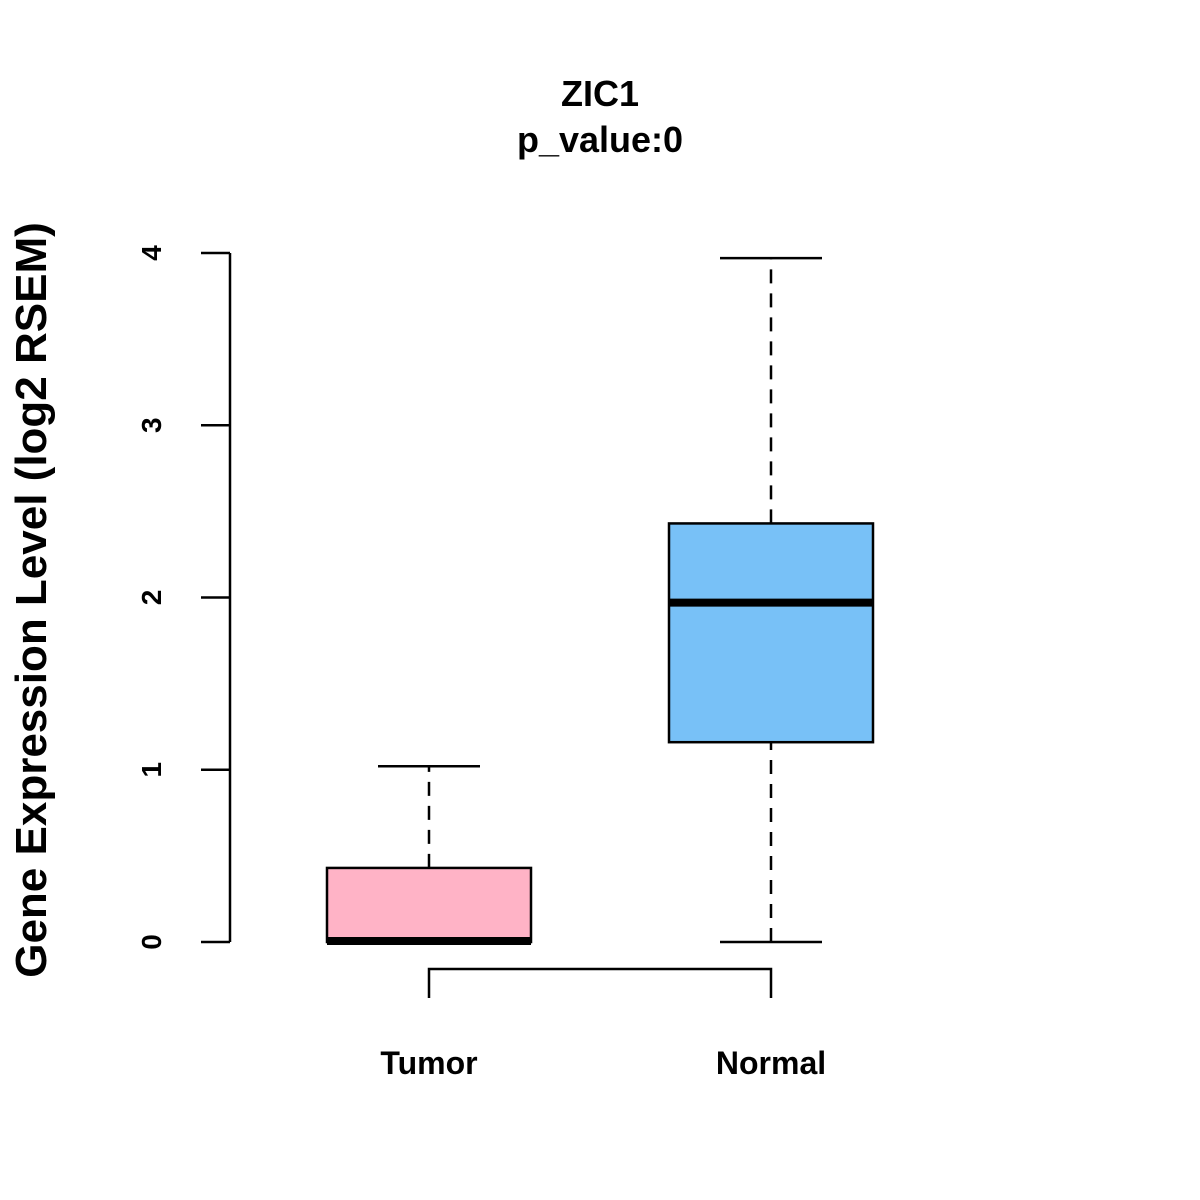 Image resolution: width=1200 pixels, height=1200 pixels. I want to click on box-tumor, so click(429, 855).